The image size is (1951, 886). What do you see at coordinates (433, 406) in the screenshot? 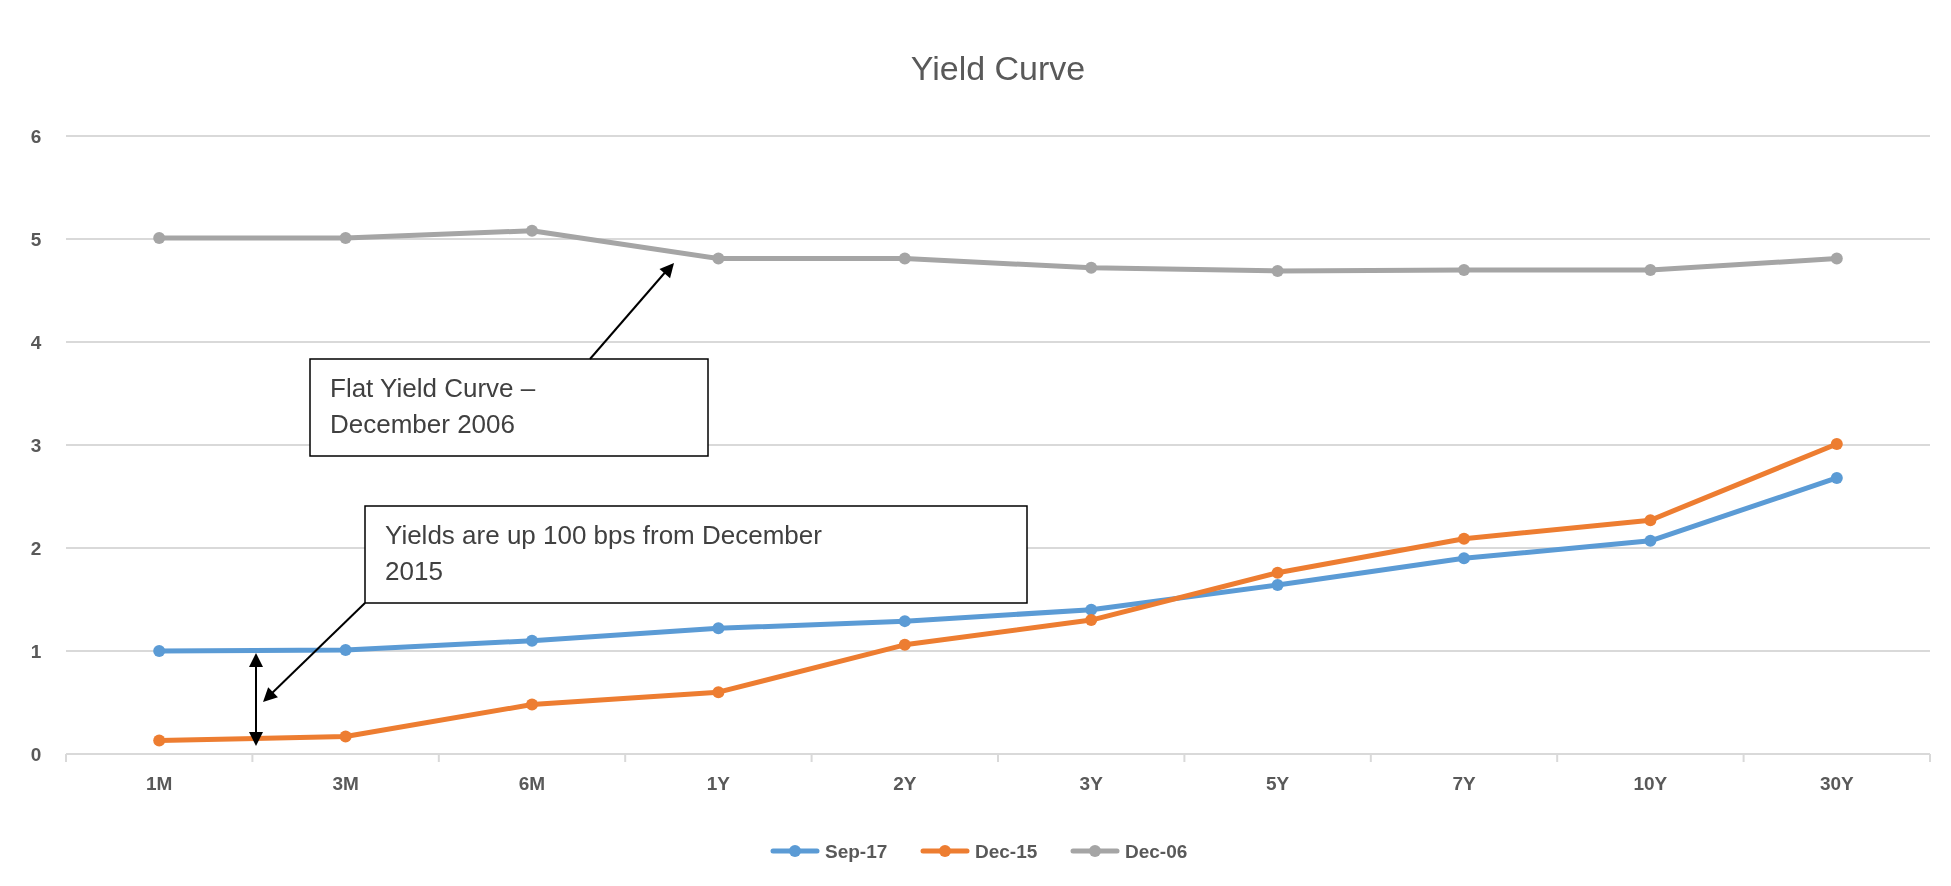
I see `annotation: Flat Yield Curve – December 2006` at bounding box center [433, 406].